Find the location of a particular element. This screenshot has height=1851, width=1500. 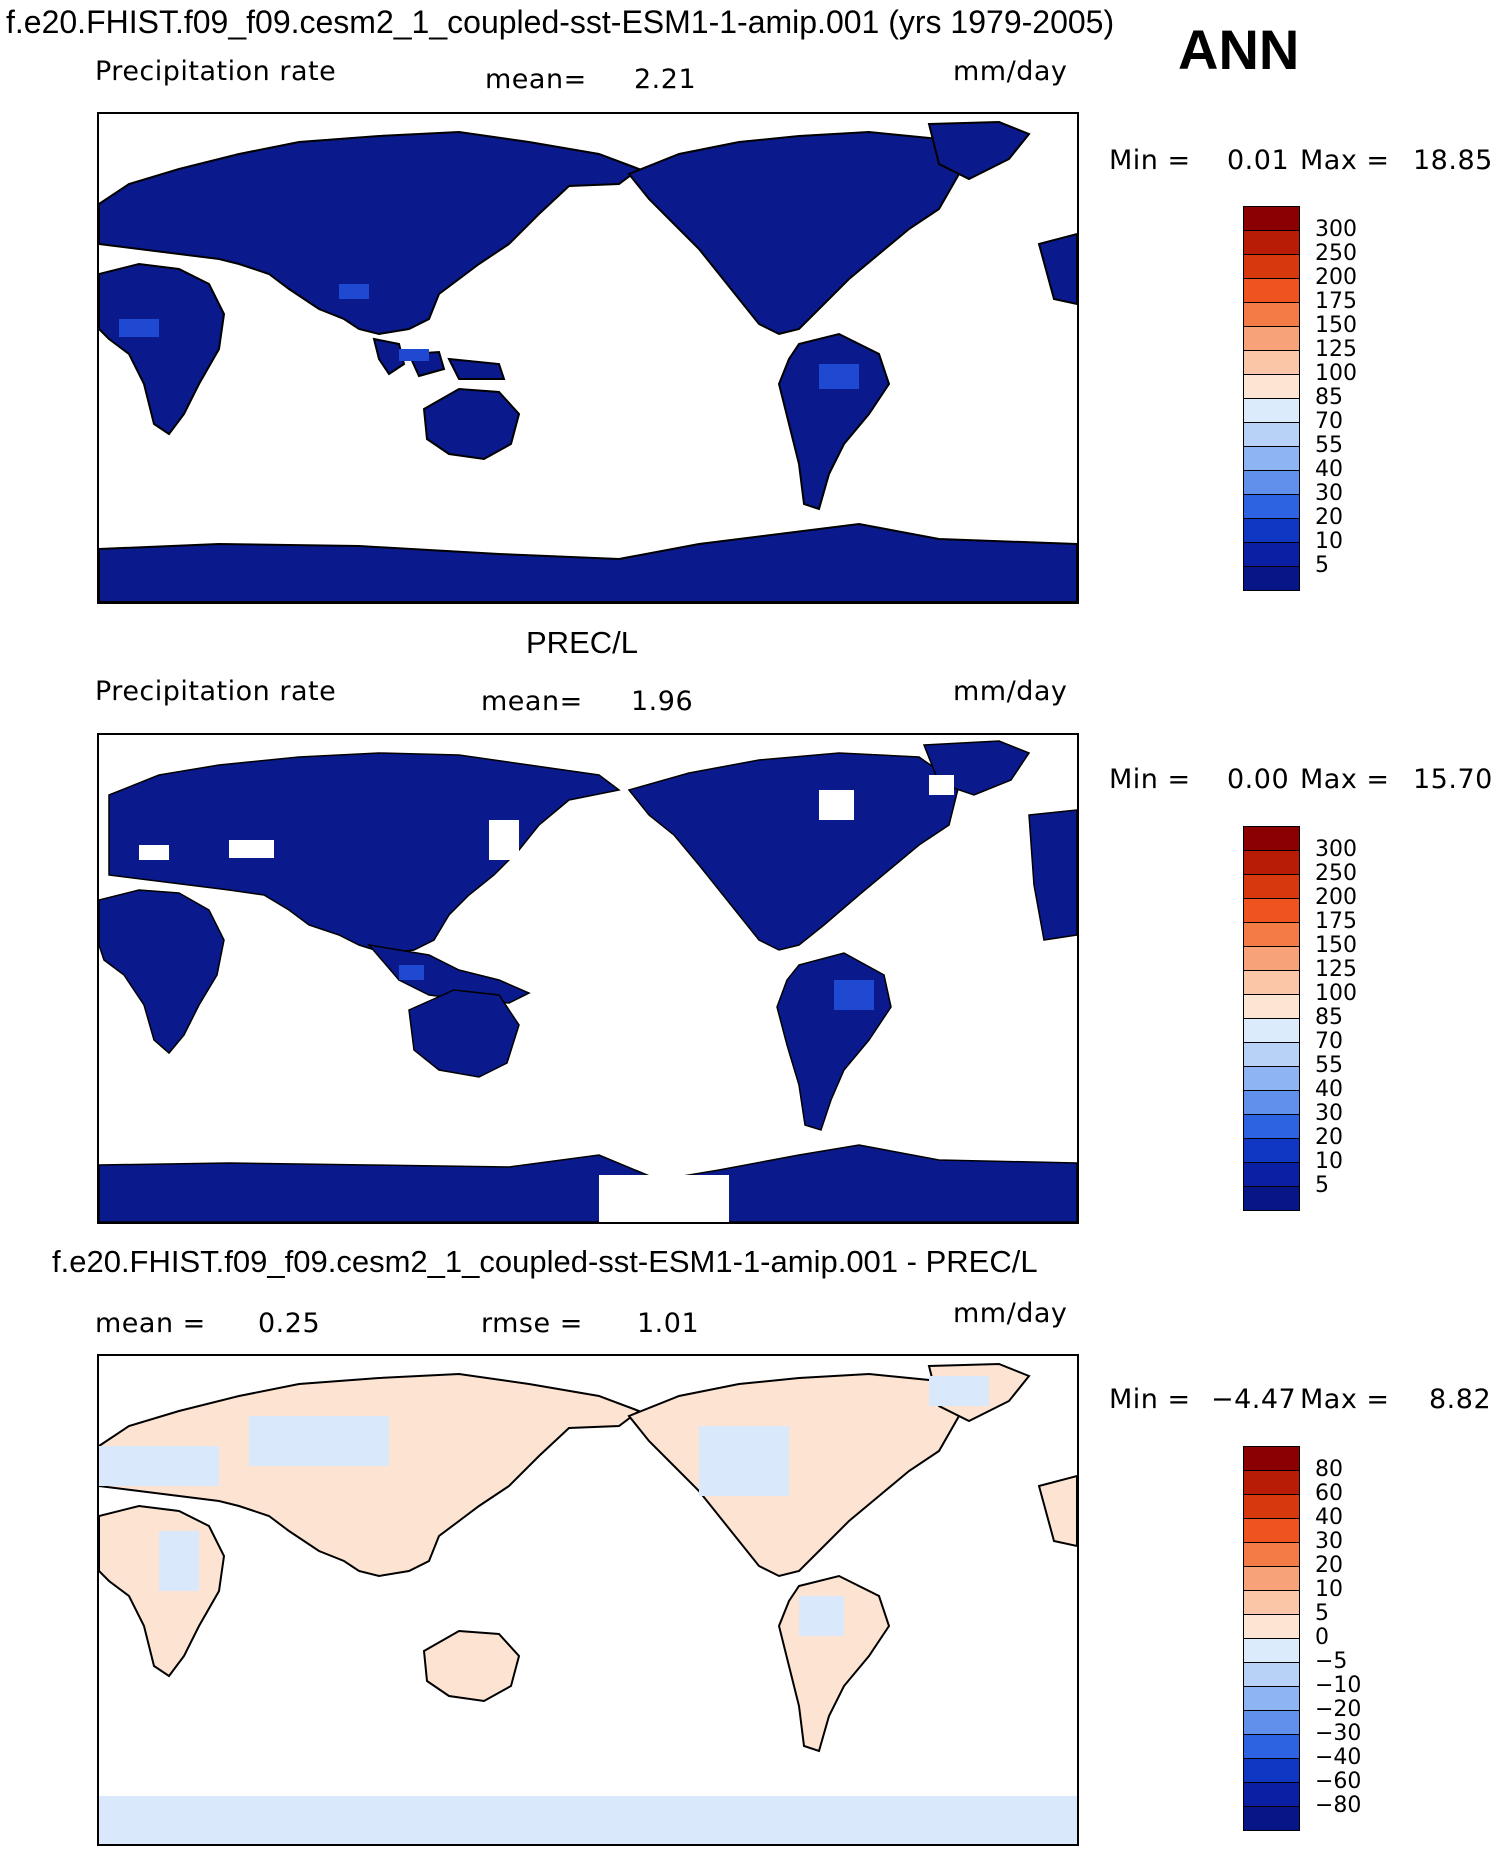

colorbar-label: 85 is located at coordinates (1329, 397).